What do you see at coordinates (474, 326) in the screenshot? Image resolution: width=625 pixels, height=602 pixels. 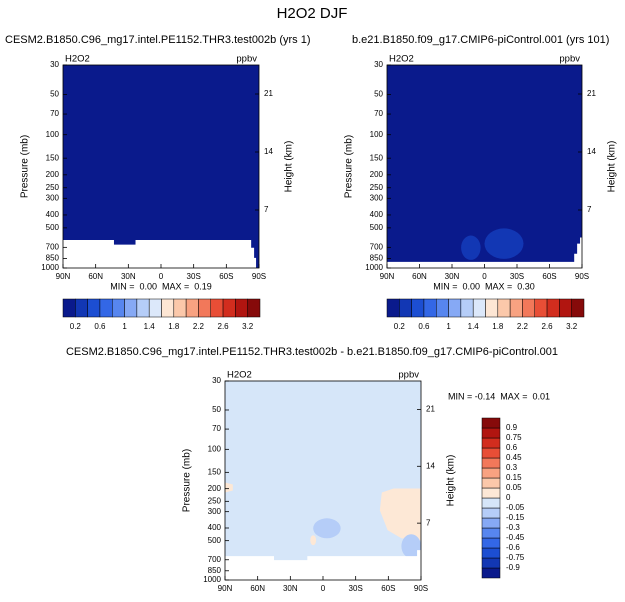 I see `colorbar-label: 1.4` at bounding box center [474, 326].